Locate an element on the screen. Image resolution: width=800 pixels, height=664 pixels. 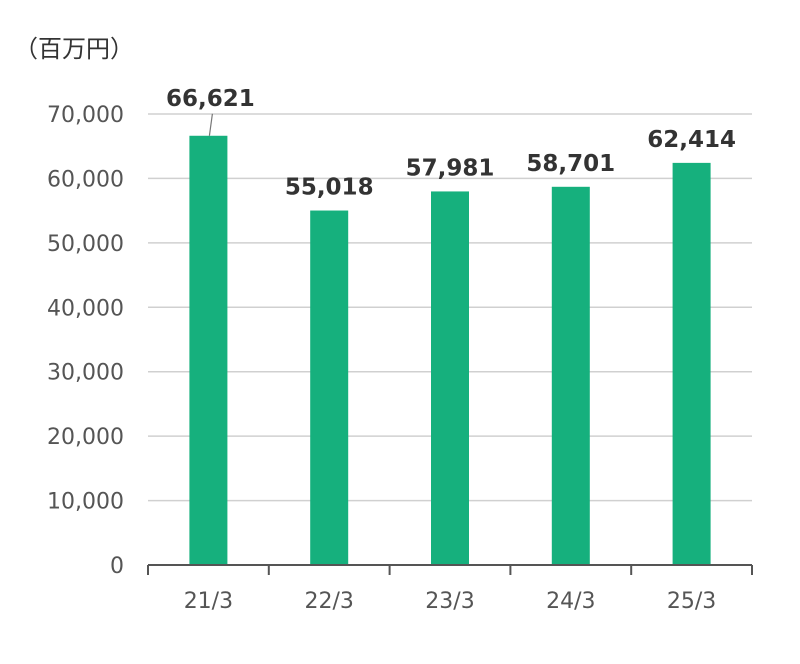
y-tick-label: 10,000 is located at coordinates (85, 502).